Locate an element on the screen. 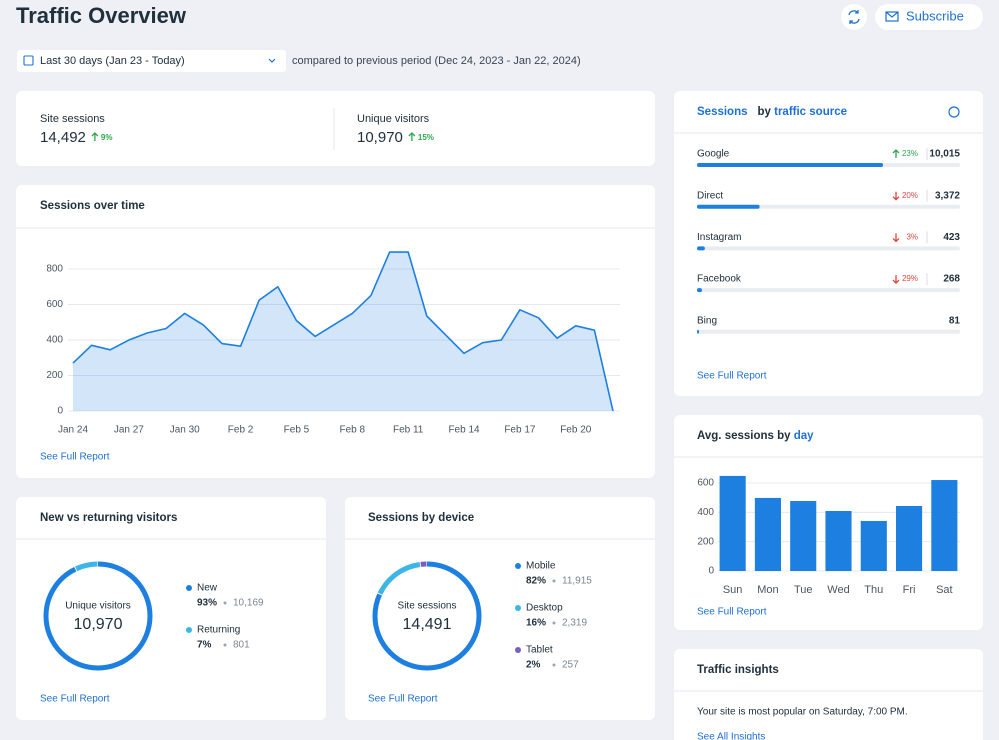  x-tick-label: Jan 30 is located at coordinates (185, 430).